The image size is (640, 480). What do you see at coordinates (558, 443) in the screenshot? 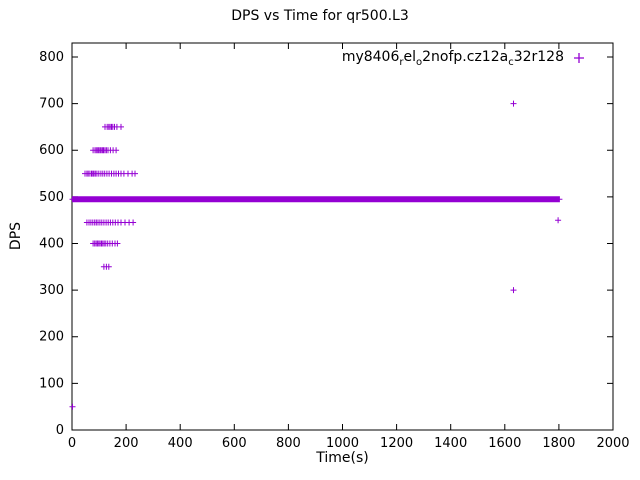
I see `x-tick-label: 1800` at bounding box center [558, 443].